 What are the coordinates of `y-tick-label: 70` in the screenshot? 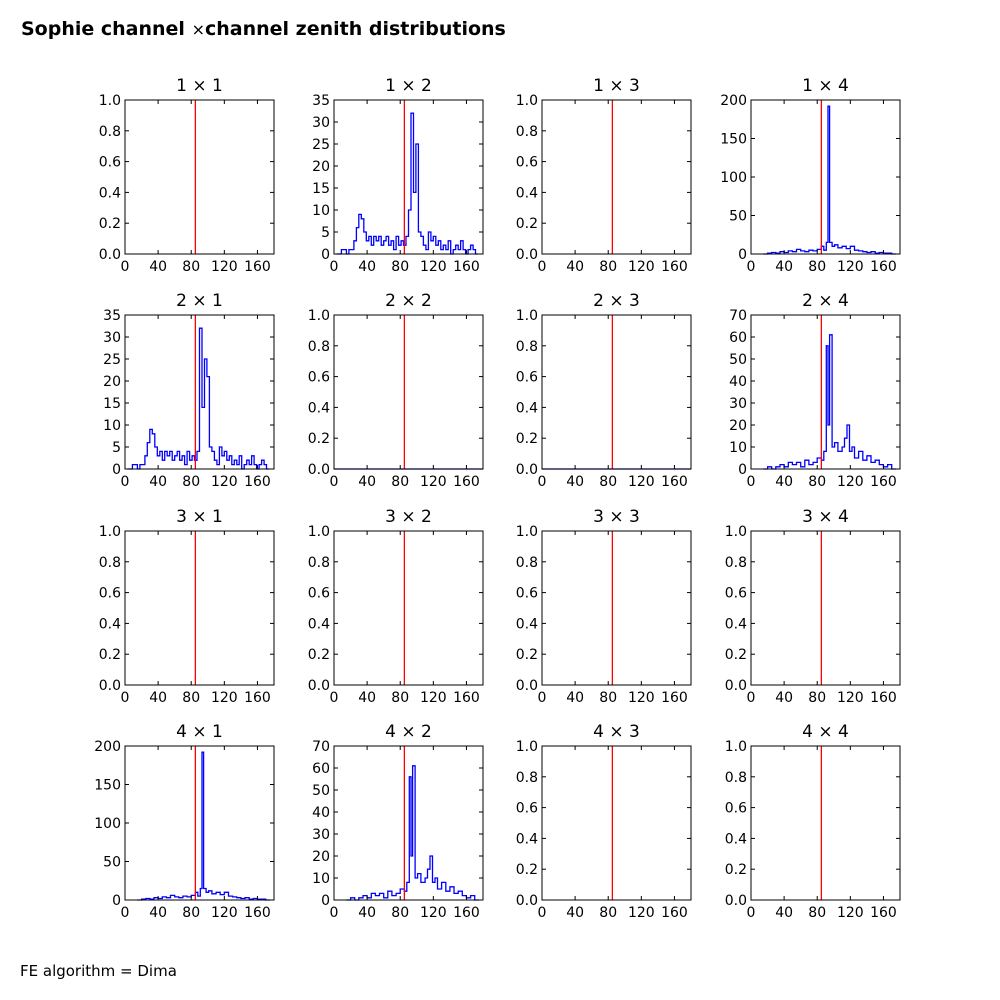 It's located at (738, 316).